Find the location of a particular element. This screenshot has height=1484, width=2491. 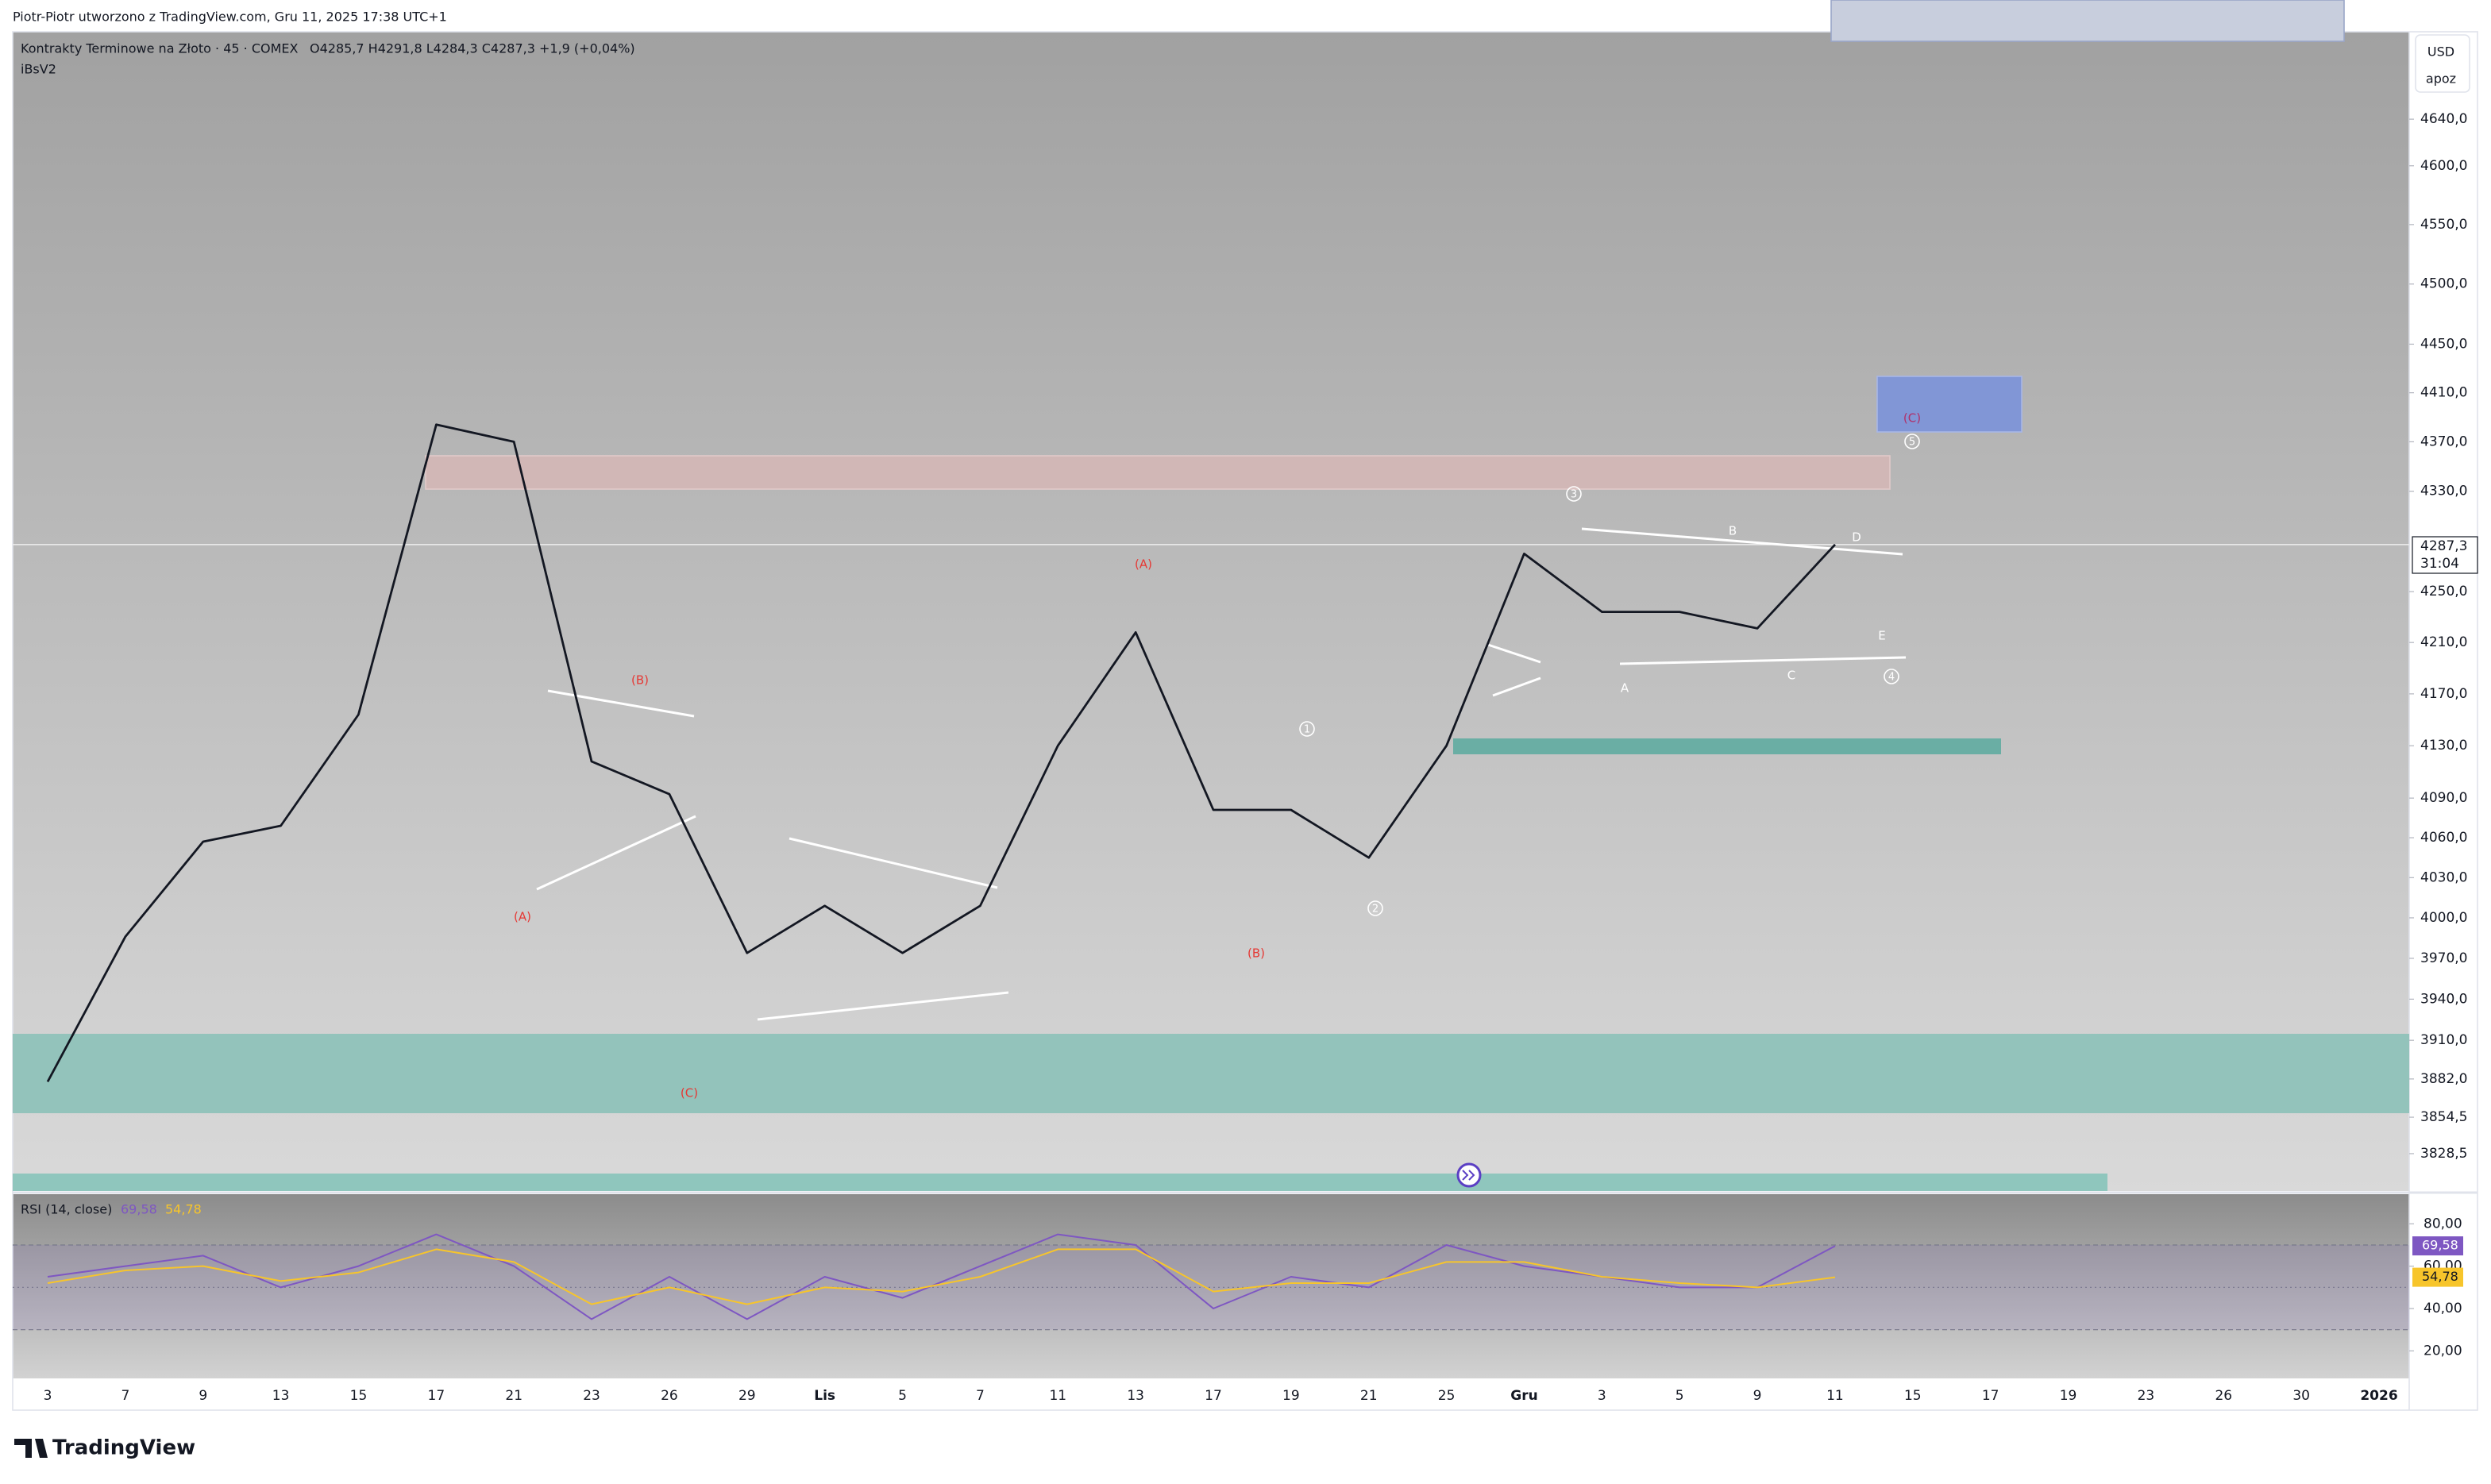

wave-label: 1 is located at coordinates (1307, 730).